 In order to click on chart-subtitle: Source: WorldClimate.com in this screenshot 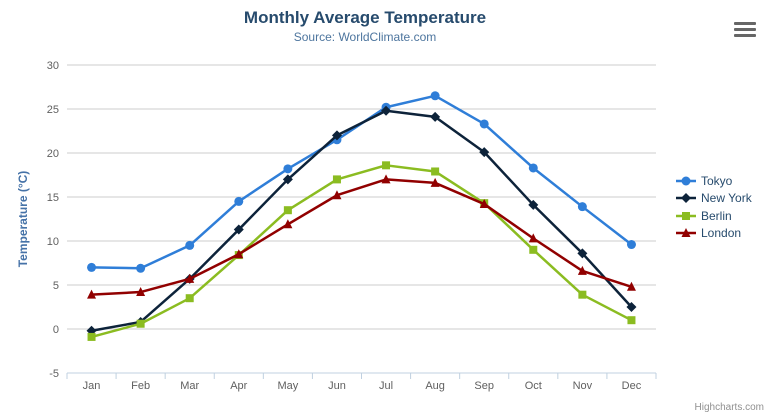, I will do `click(365, 37)`.